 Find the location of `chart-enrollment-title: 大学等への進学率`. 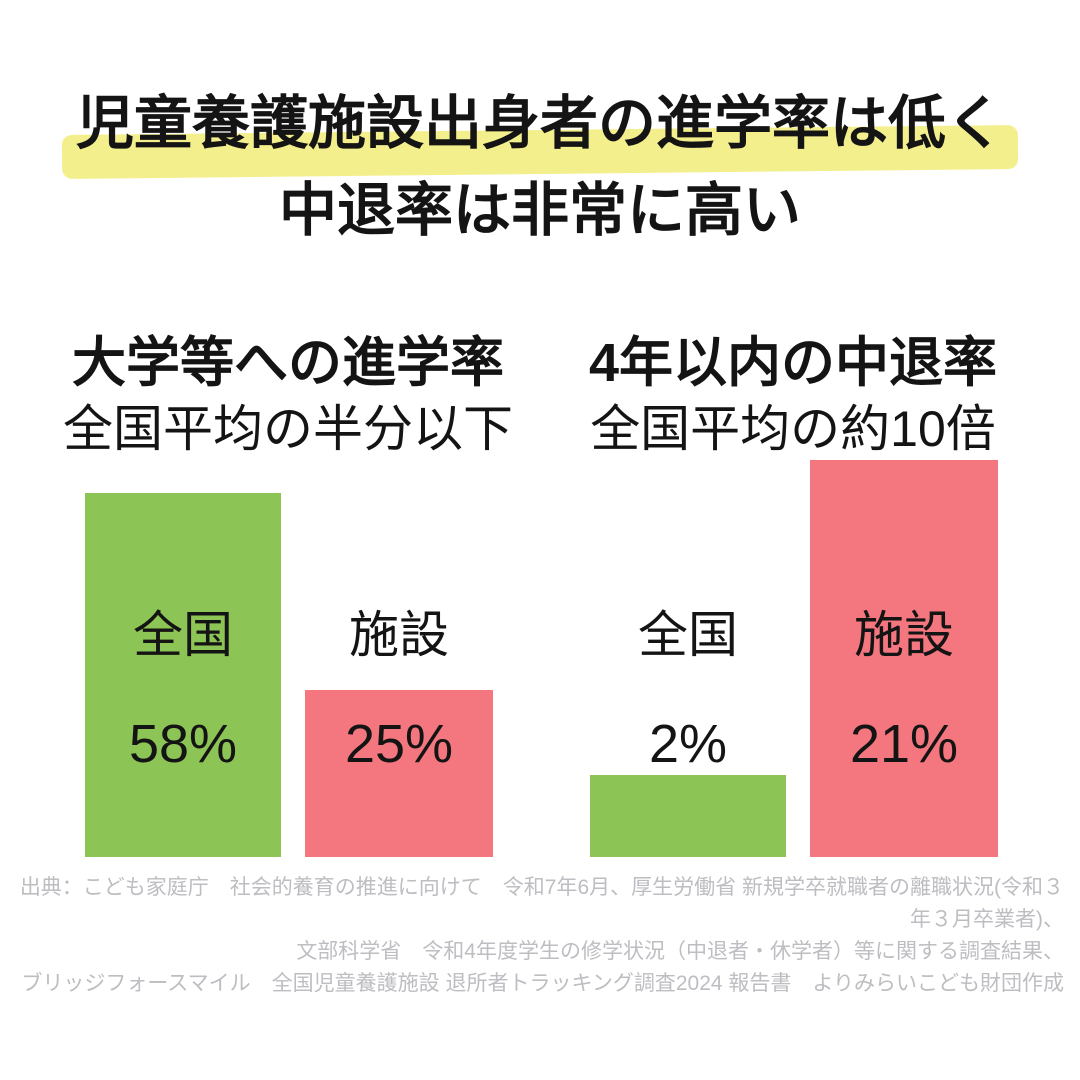

chart-enrollment-title: 大学等への進学率 is located at coordinates (288, 363).